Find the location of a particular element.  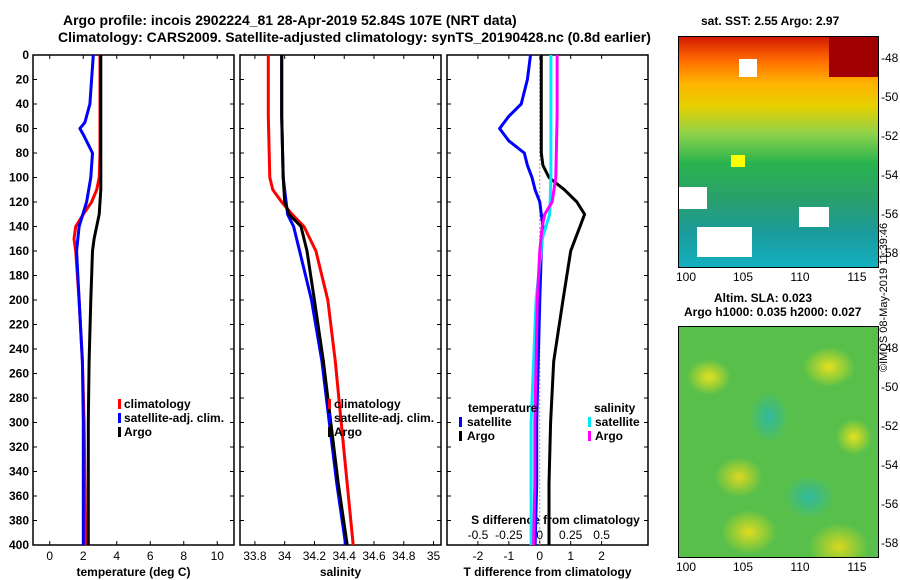

map-y-tick-label: -58 is located at coordinates (890, 253).